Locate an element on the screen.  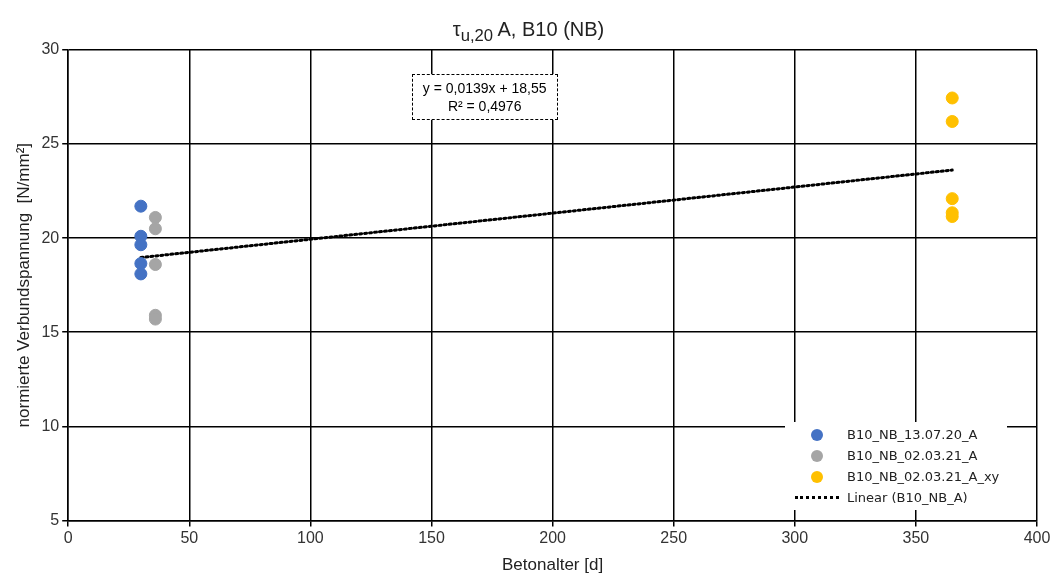
x-tick-label: 200 is located at coordinates (553, 538).